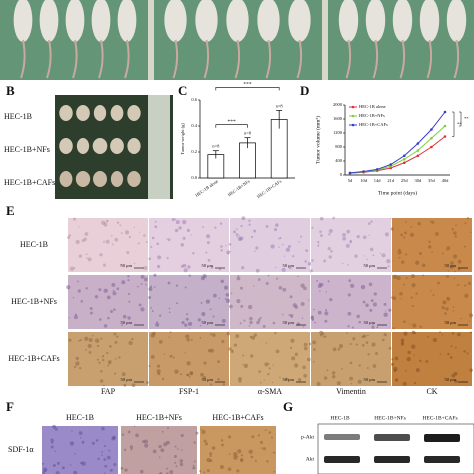  Describe the element at coordinates (338, 118) in the screenshot. I see `y-tick-label: 1600` at that location.